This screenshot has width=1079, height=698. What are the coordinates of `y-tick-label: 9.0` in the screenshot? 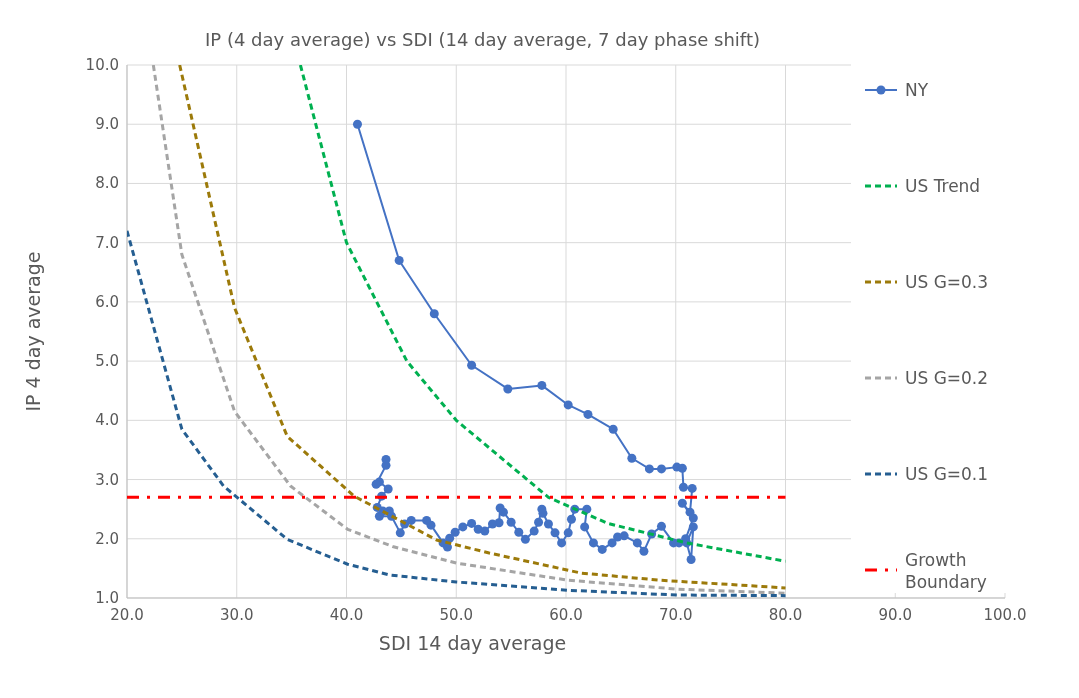 It's located at (107, 124).